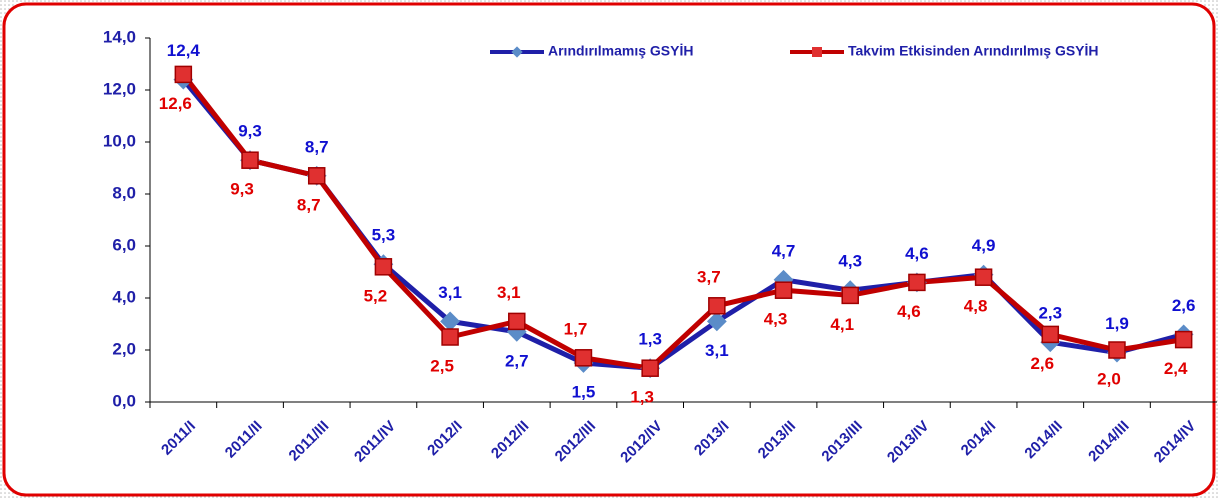 This screenshot has height=504, width=1218. What do you see at coordinates (709, 276) in the screenshot?
I see `data-label: 3,7` at bounding box center [709, 276].